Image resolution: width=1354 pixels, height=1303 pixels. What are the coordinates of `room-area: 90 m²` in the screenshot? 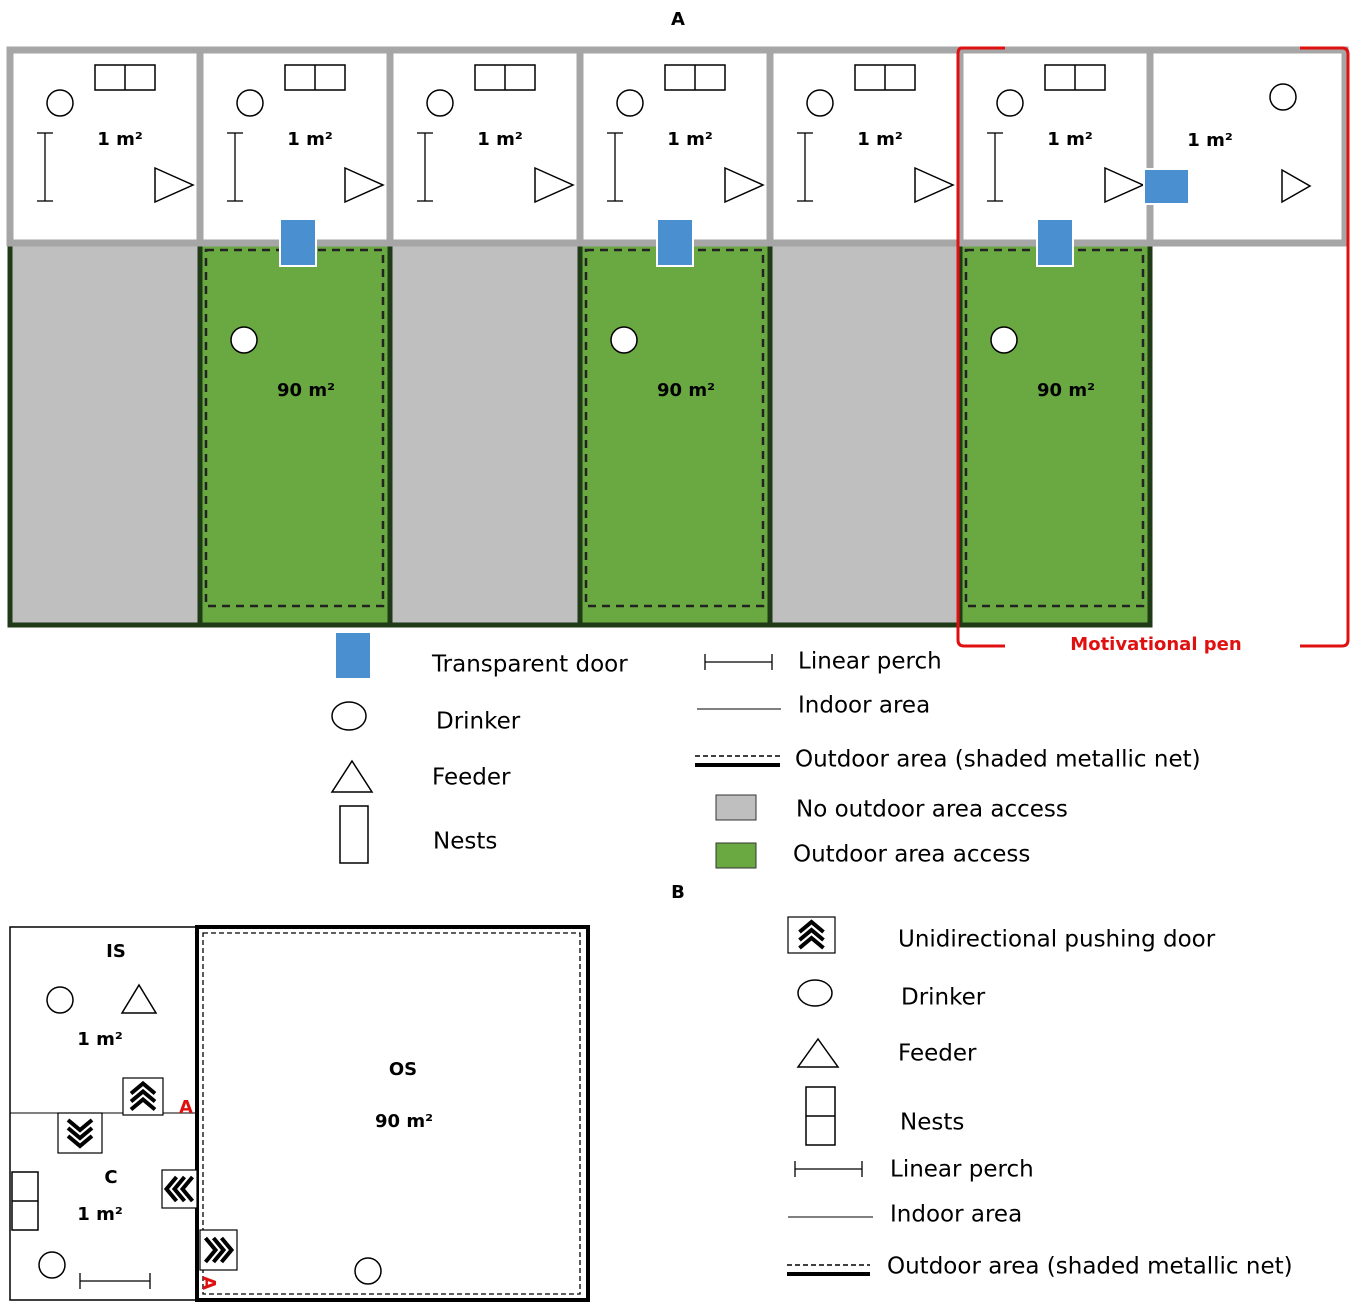 It's located at (404, 1121).